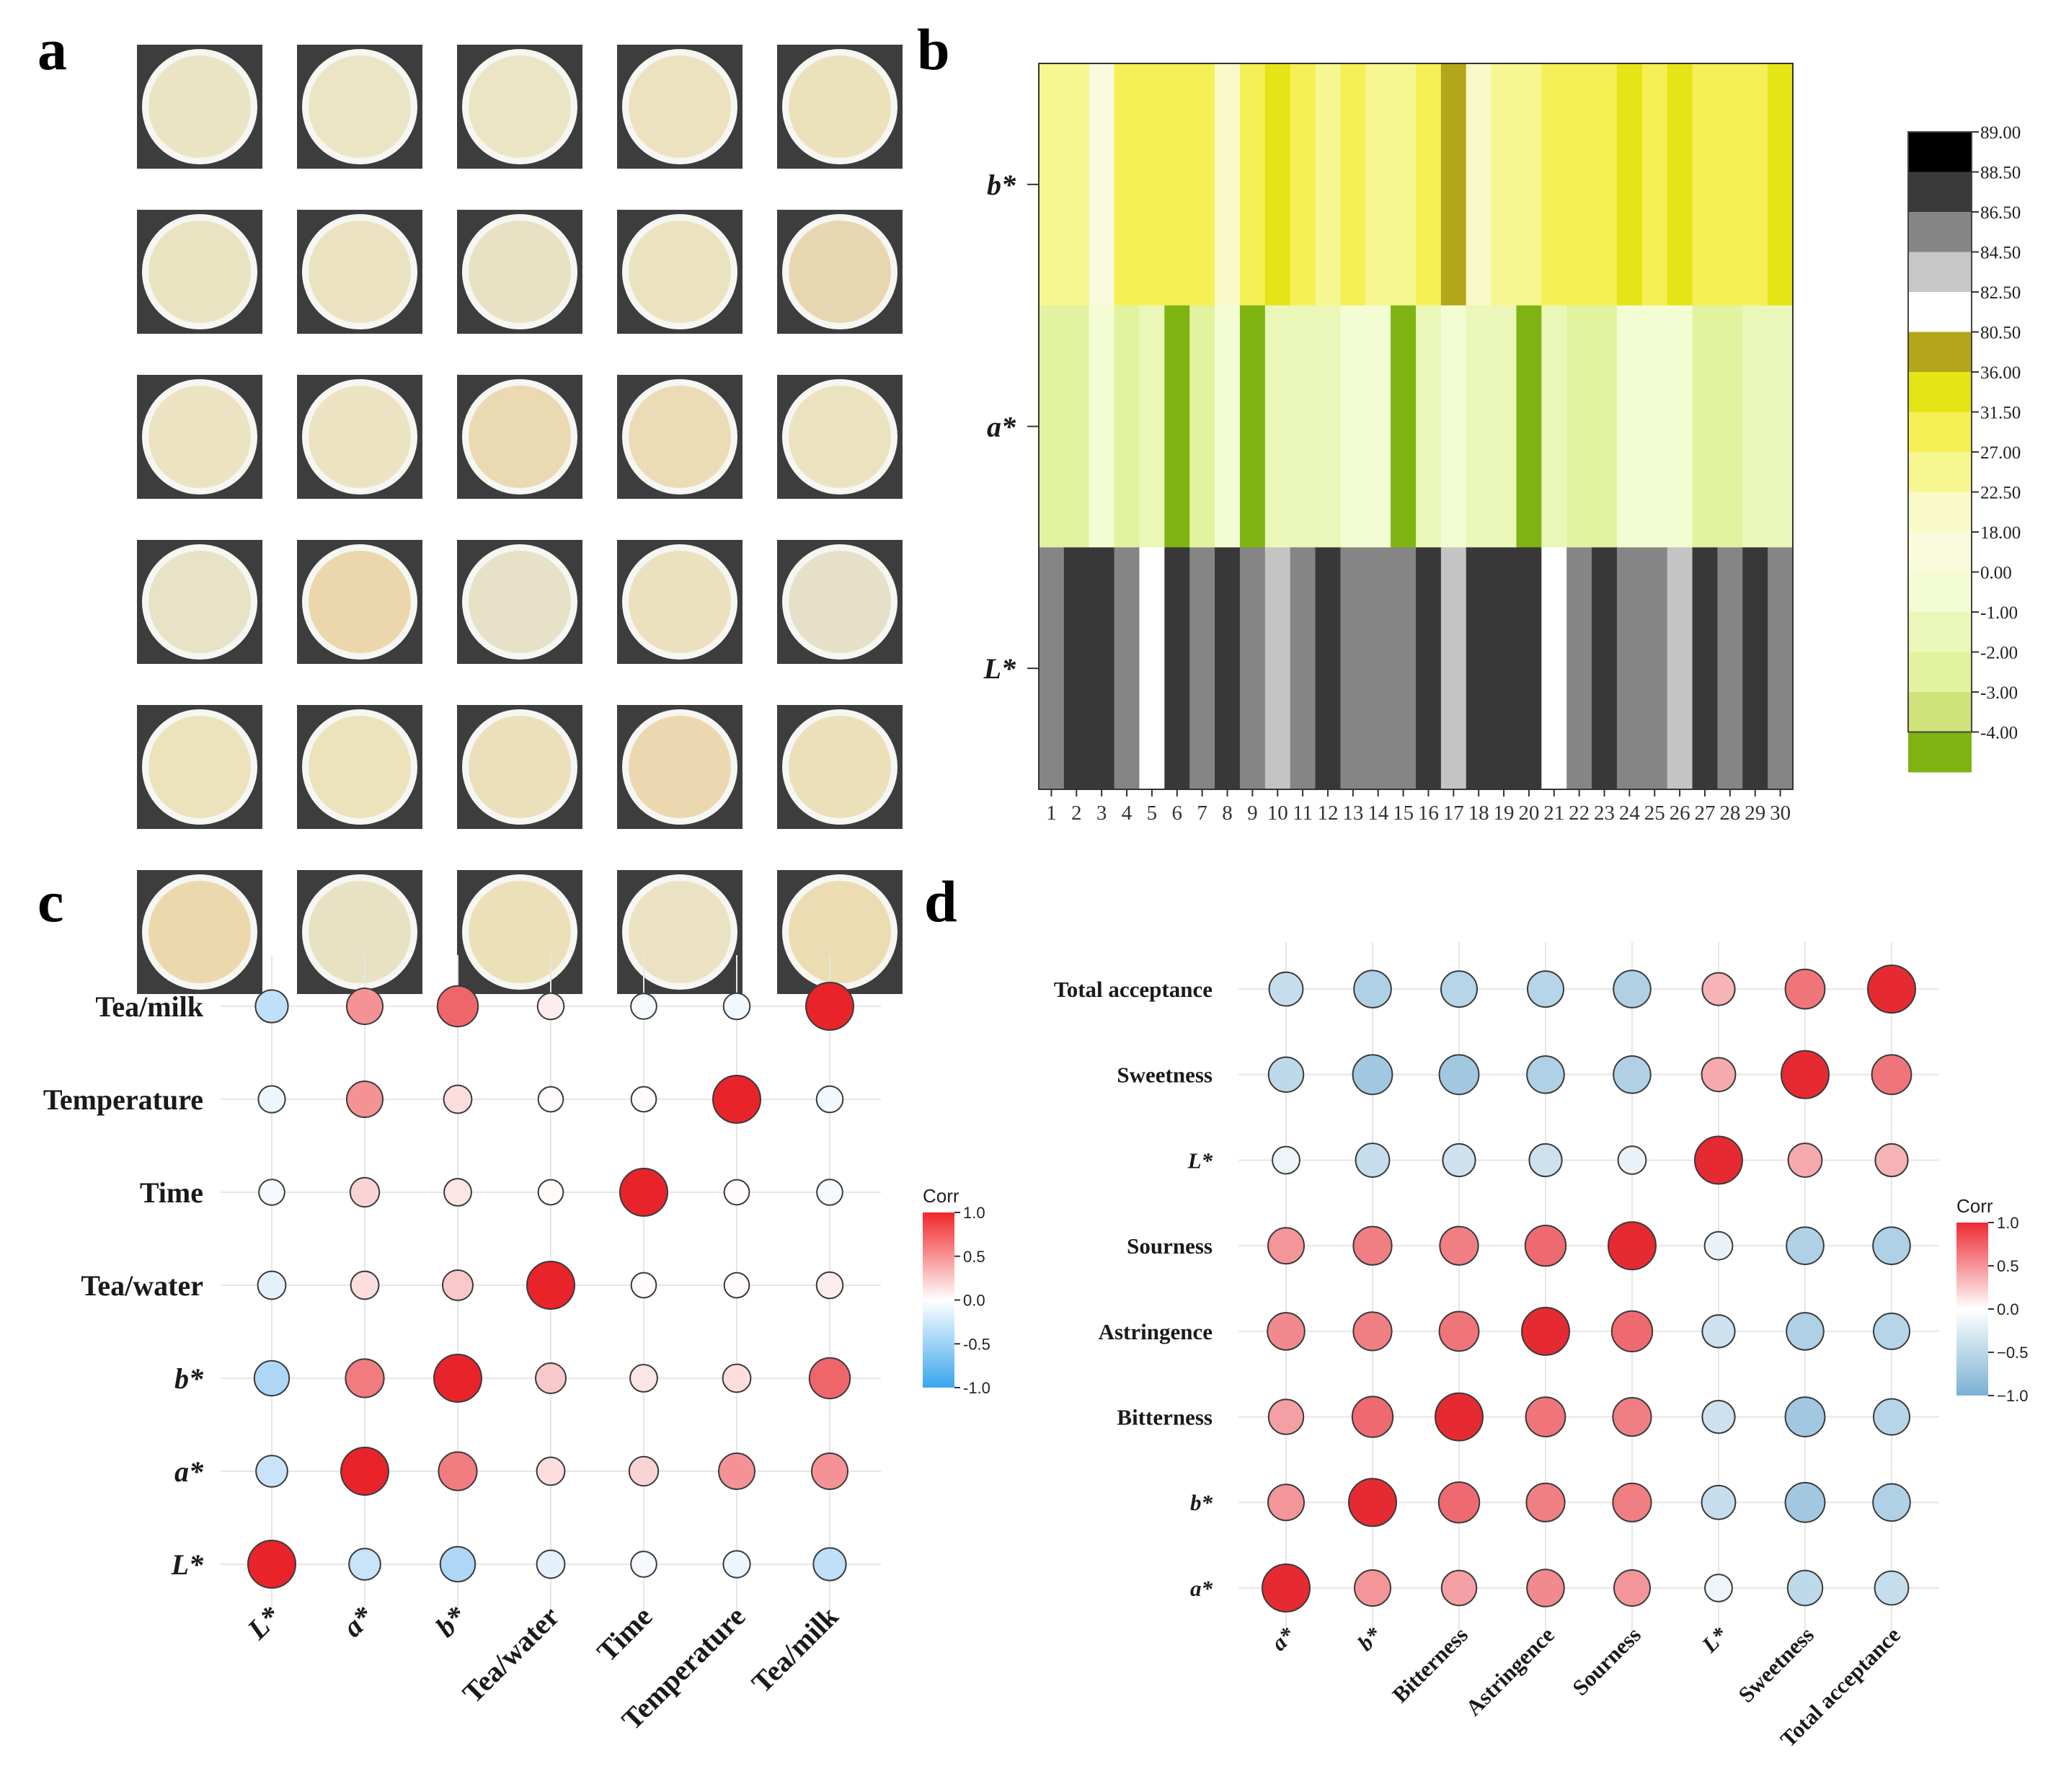 This screenshot has width=2061, height=1792. I want to click on corr-legend-bar, so click(1972, 1310).